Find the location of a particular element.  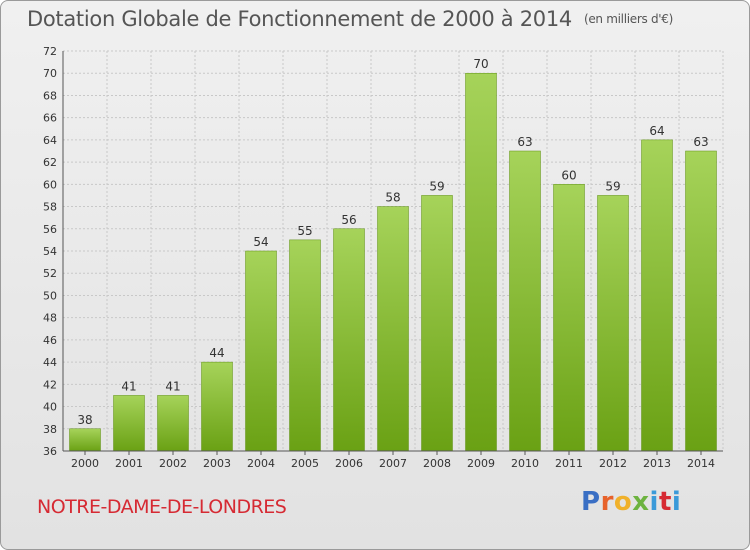

y-tick-label: 40 is located at coordinates (50, 407).